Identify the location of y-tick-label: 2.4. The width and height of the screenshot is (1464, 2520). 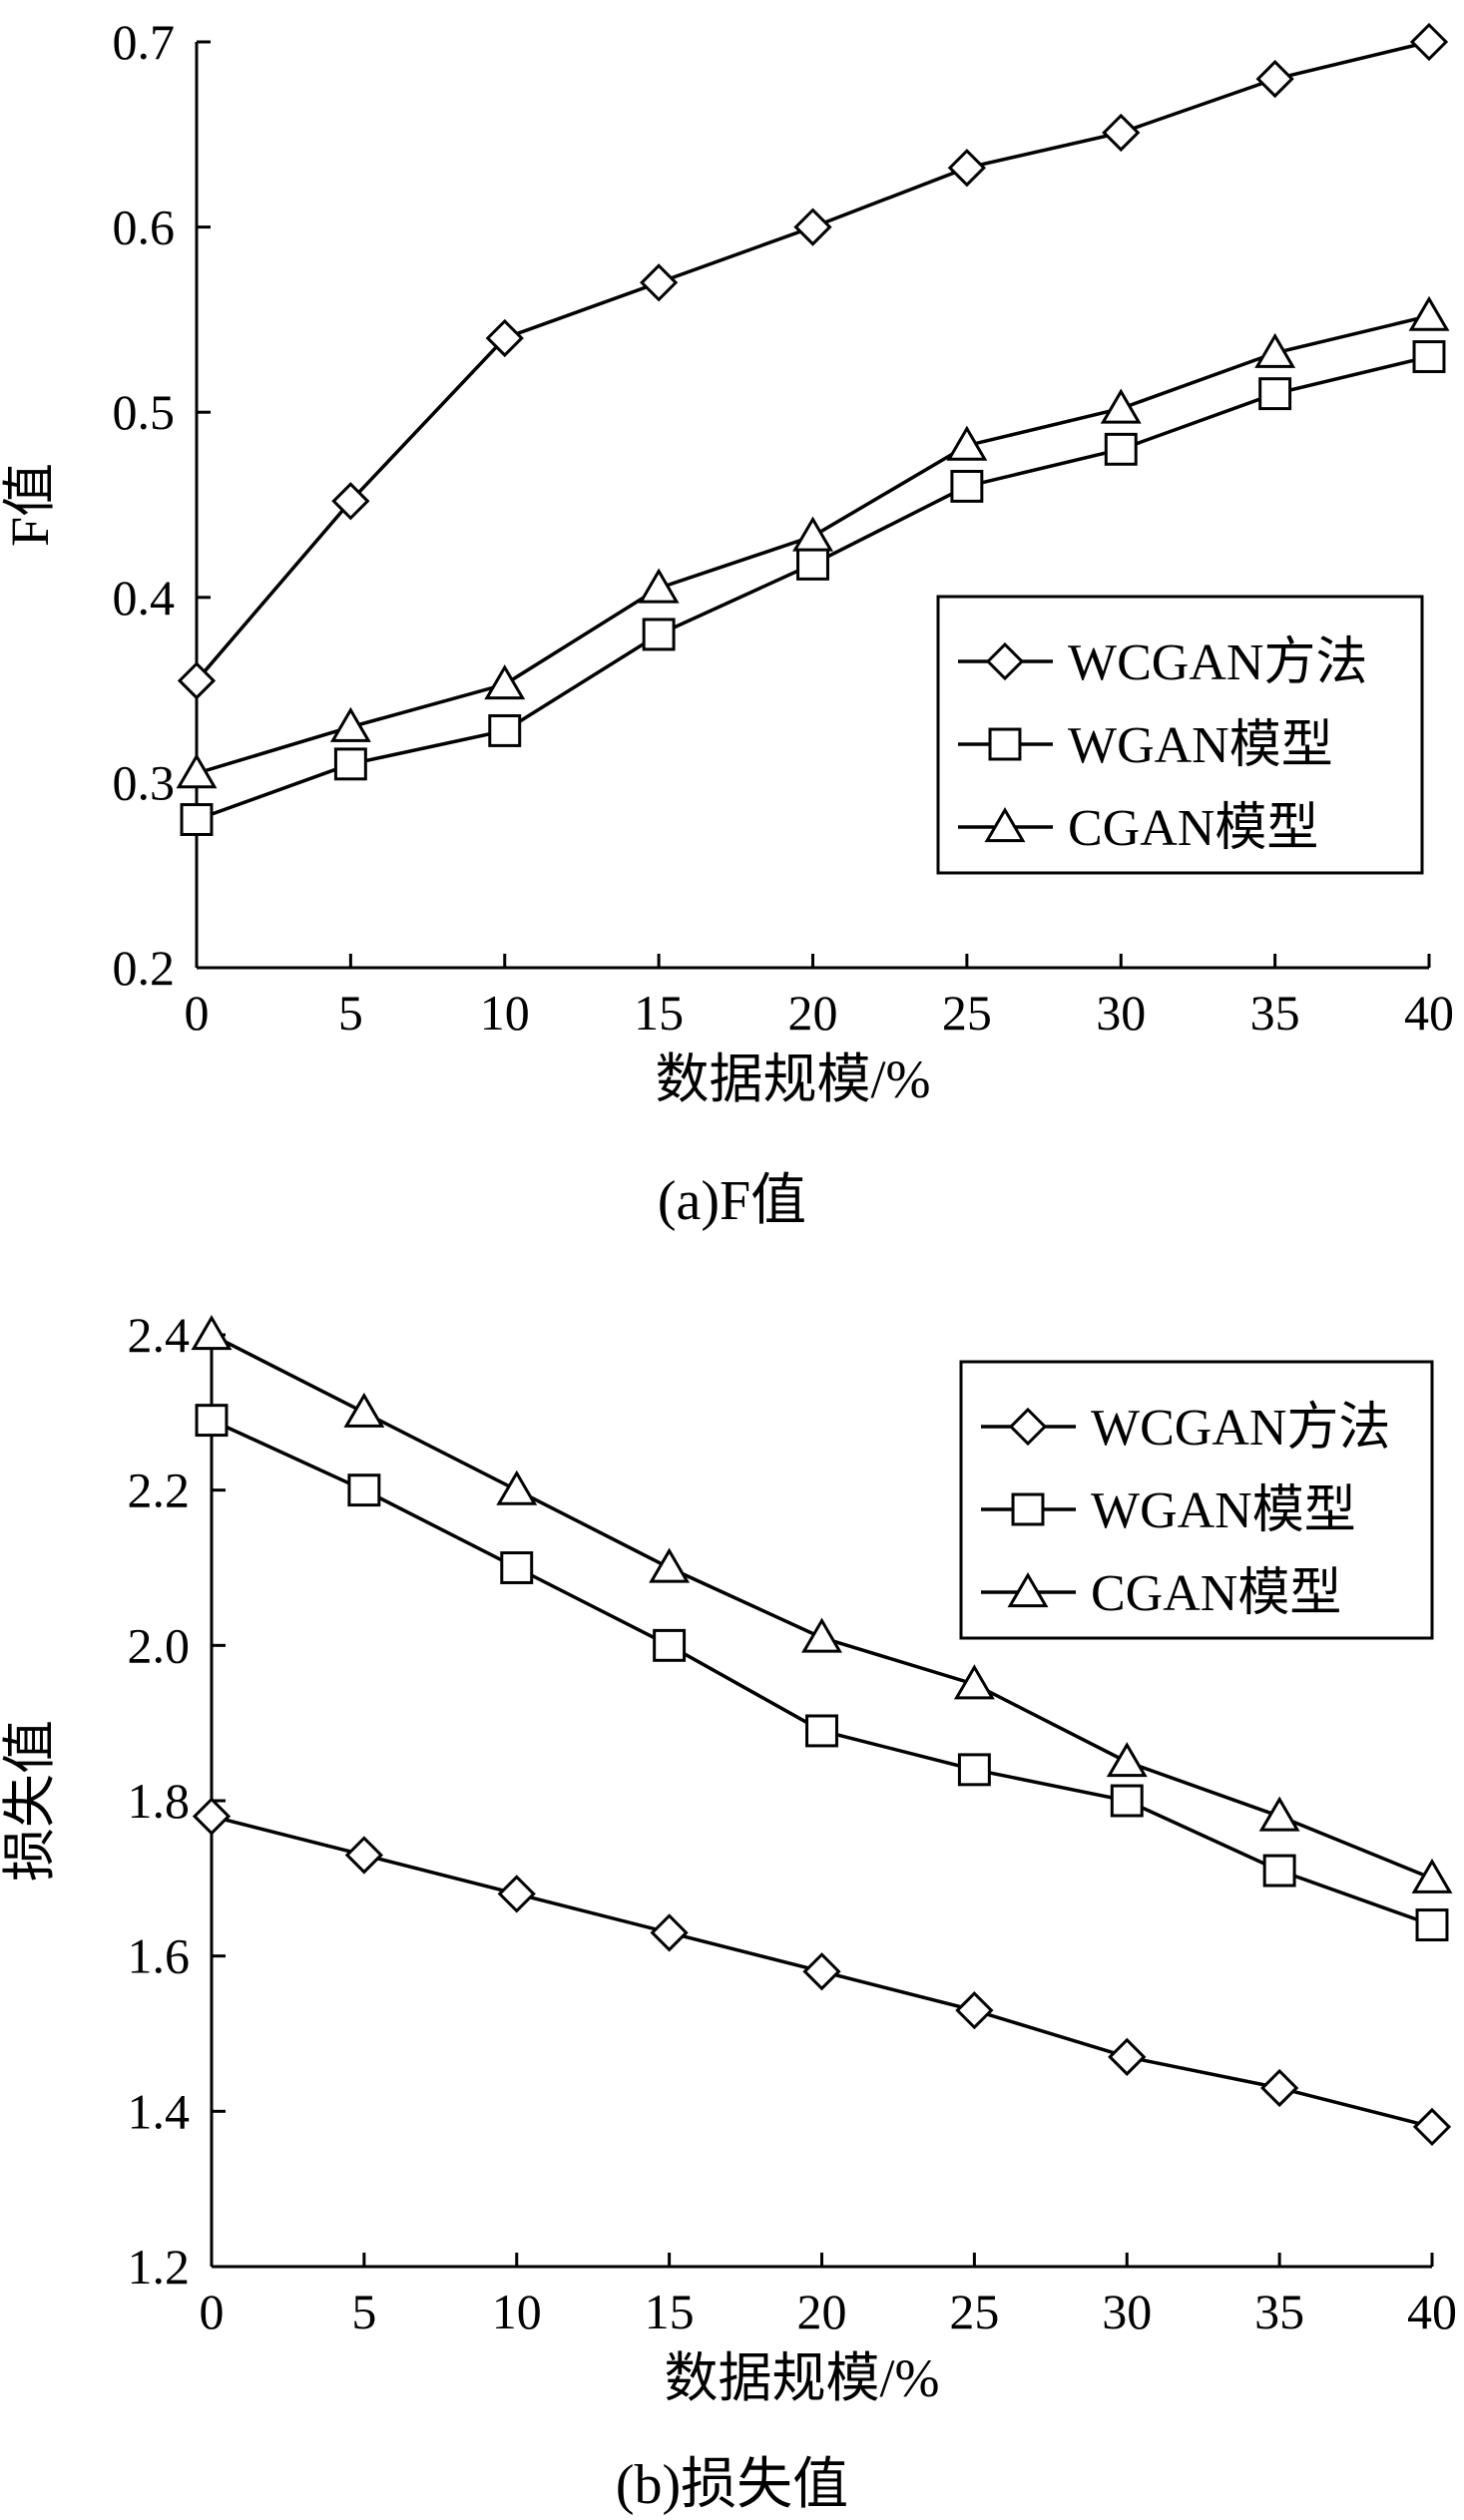
(159, 1335).